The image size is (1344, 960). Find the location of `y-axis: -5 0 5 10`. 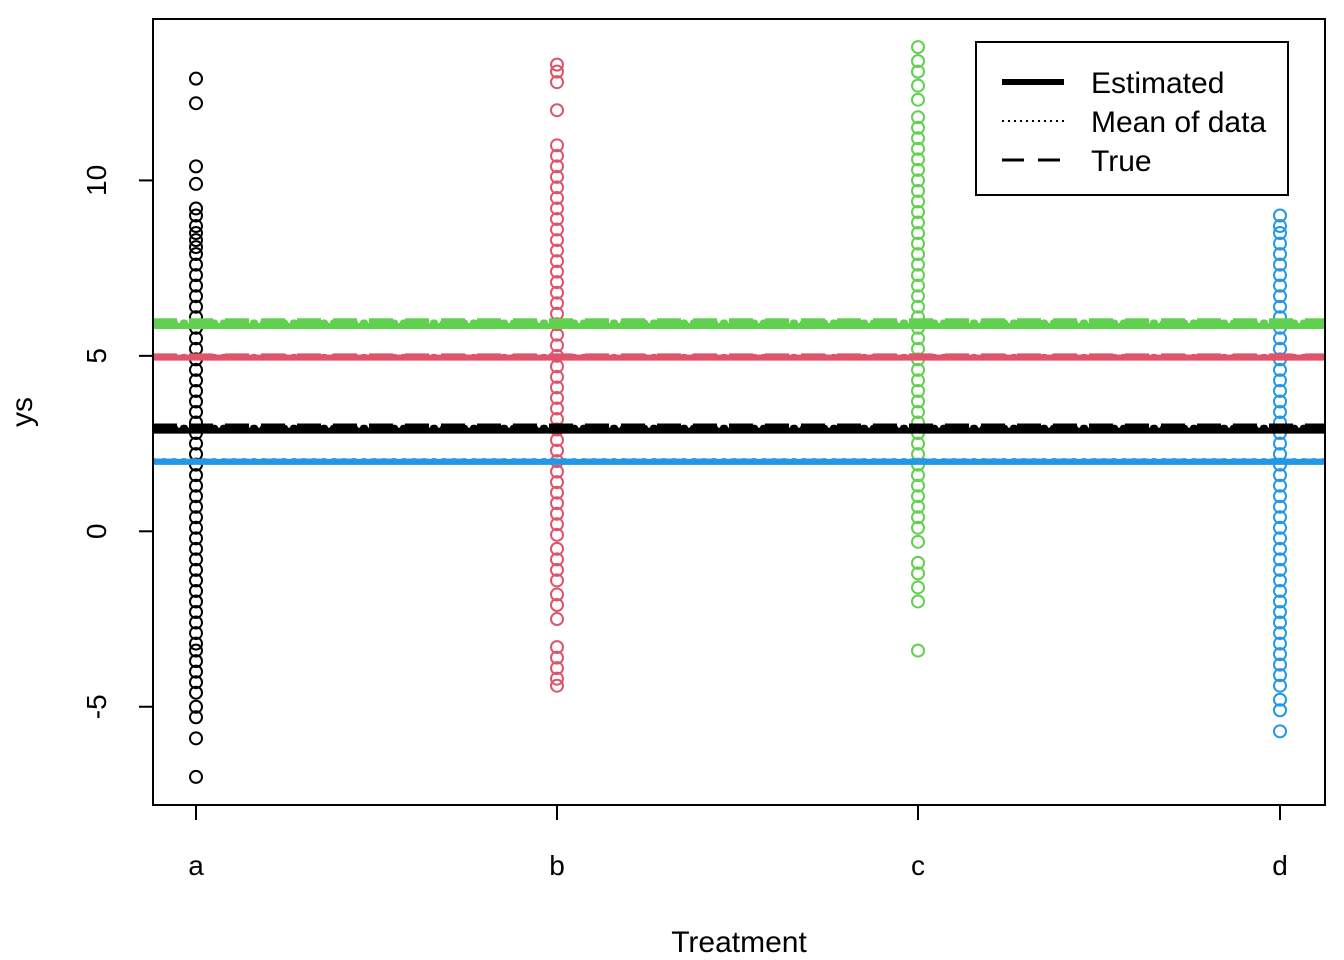

y-axis: -5 0 5 10 is located at coordinates (117, 442).